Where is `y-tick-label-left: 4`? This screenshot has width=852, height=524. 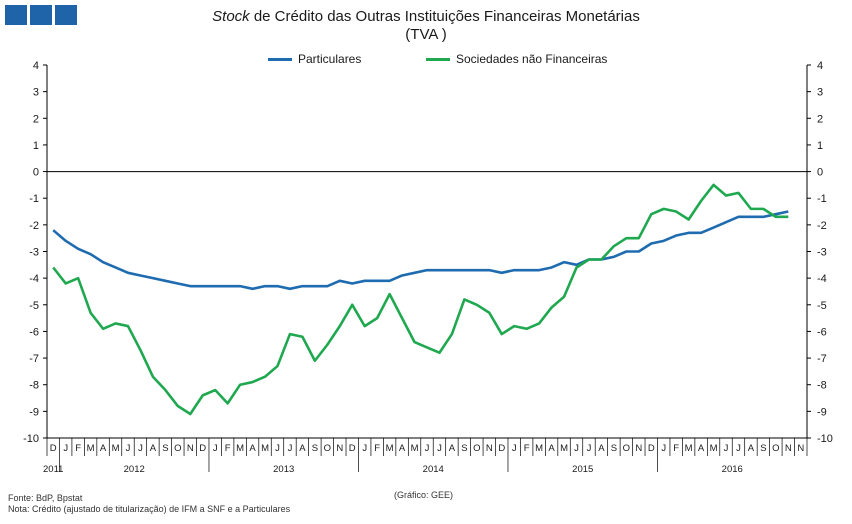 y-tick-label-left: 4 is located at coordinates (36, 66).